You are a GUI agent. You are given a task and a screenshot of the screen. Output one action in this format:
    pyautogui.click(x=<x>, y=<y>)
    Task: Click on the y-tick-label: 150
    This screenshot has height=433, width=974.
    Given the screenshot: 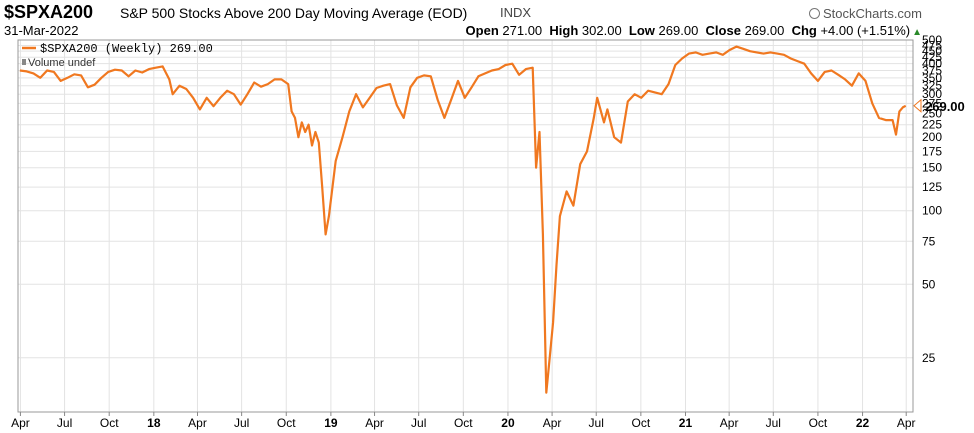 What is the action you would take?
    pyautogui.click(x=932, y=168)
    